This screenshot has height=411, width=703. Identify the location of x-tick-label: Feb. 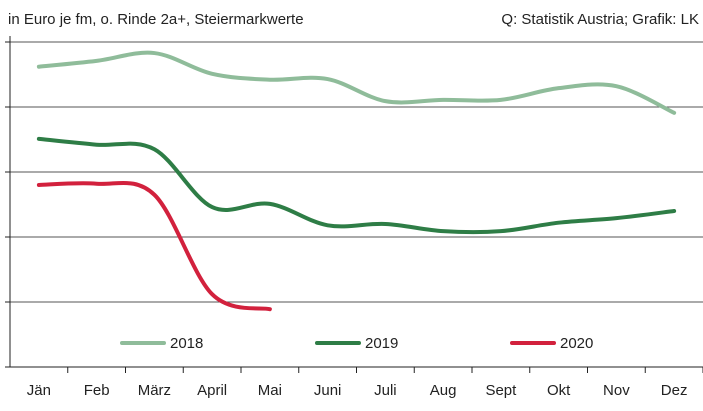
(97, 390).